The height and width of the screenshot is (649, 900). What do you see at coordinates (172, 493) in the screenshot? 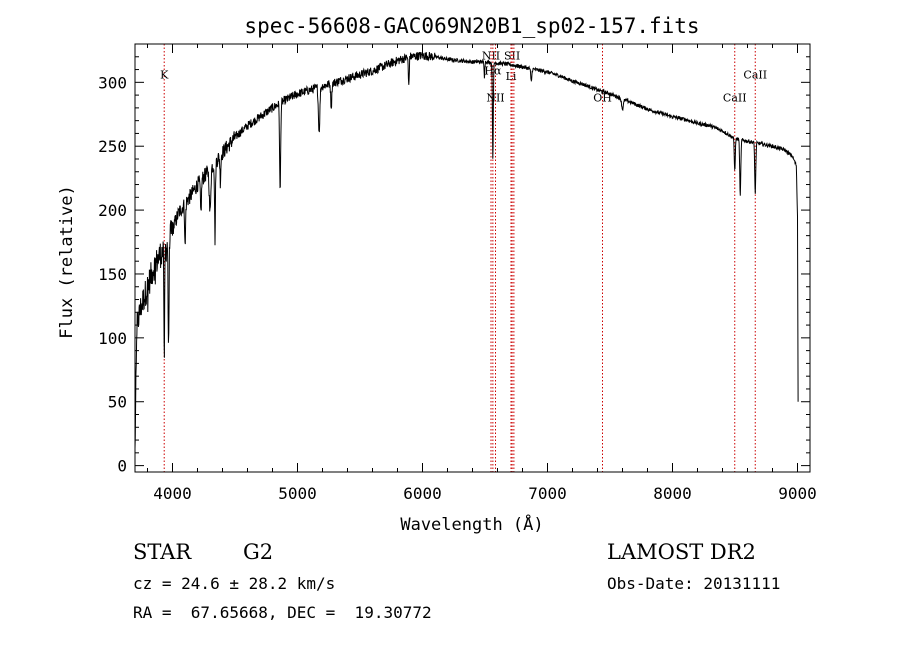
I see `x-tick-label: 4000` at bounding box center [172, 493].